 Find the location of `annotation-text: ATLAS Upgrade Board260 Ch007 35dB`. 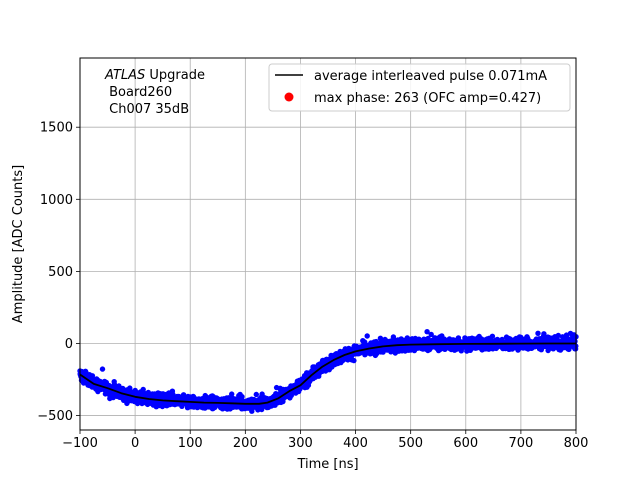

annotation-text: ATLAS Upgrade Board260 Ch007 35dB is located at coordinates (154, 92).